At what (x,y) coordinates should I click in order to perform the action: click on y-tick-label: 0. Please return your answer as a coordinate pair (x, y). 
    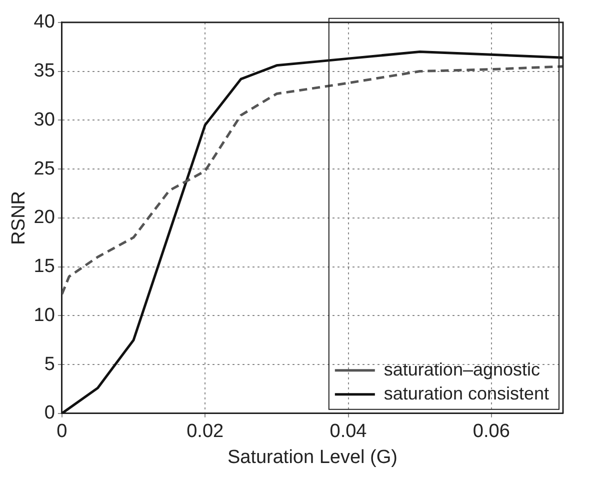
    Looking at the image, I should click on (49, 413).